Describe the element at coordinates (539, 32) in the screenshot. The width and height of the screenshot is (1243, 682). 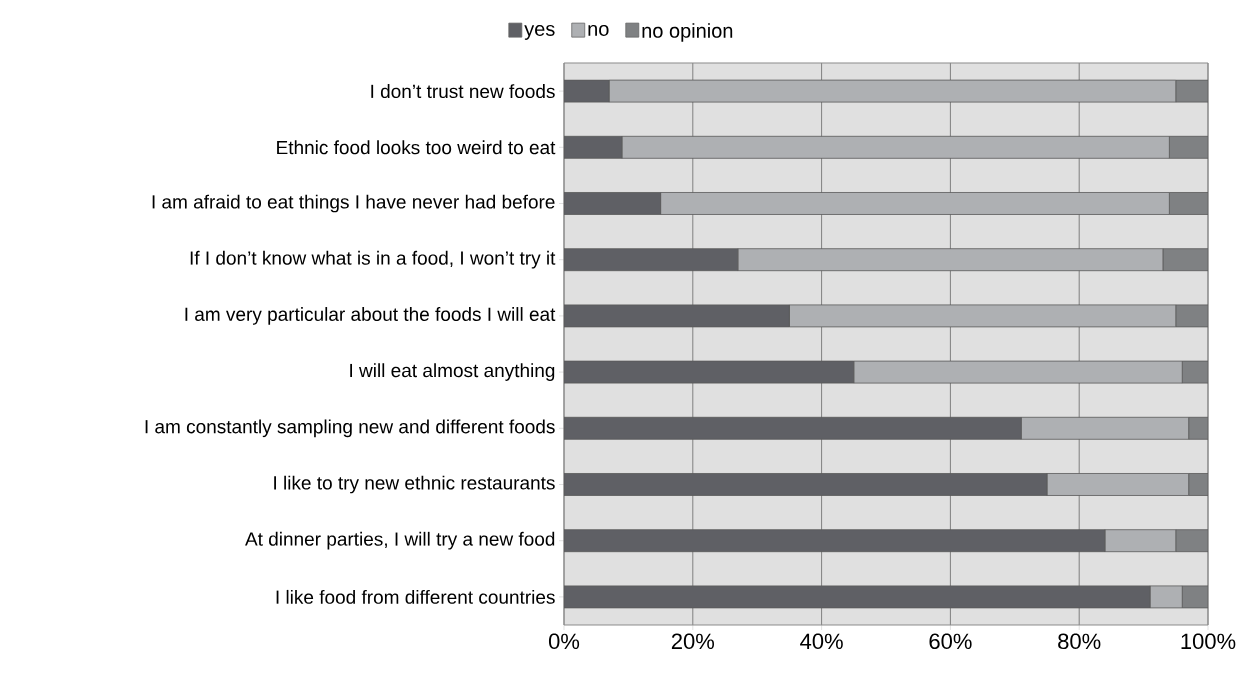
I see `legend-label: yes` at that location.